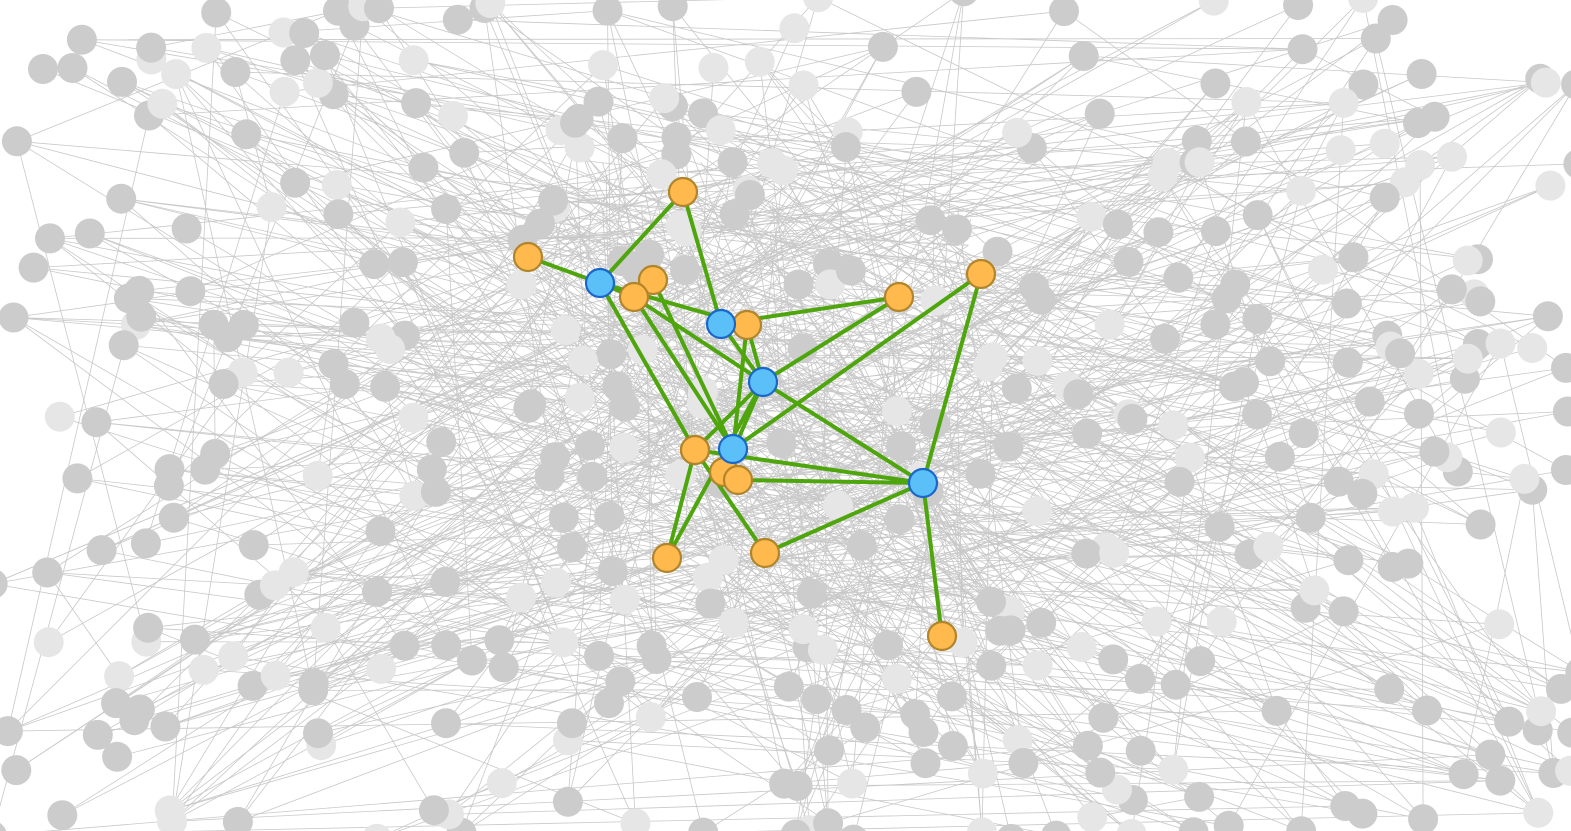  What do you see at coordinates (528, 257) in the screenshot?
I see `neighbor-node` at bounding box center [528, 257].